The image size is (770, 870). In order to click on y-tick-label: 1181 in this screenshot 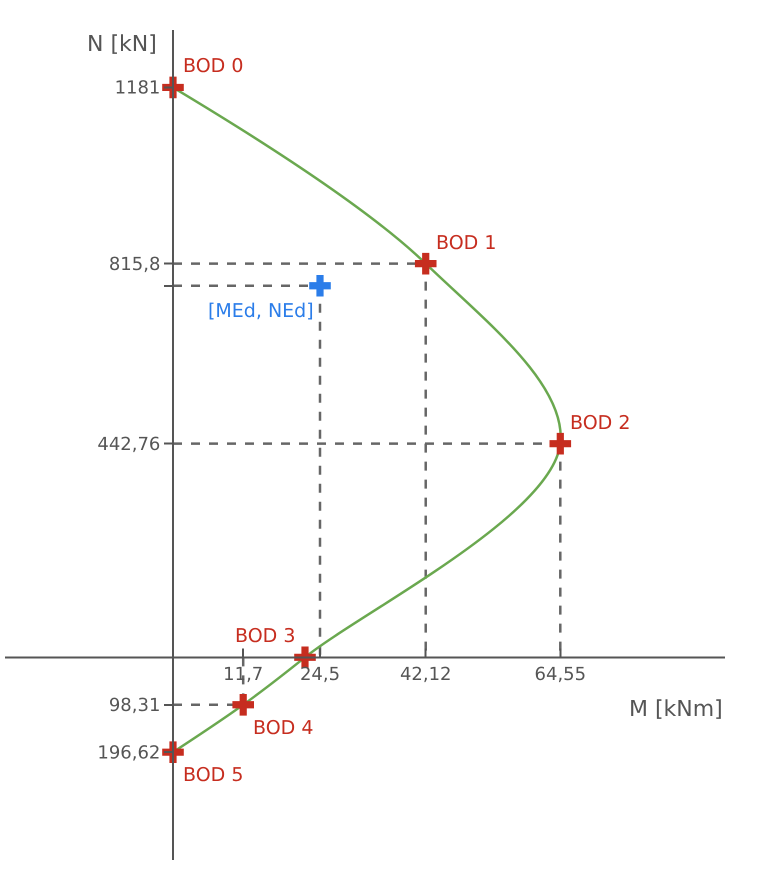, I will do `click(137, 88)`.